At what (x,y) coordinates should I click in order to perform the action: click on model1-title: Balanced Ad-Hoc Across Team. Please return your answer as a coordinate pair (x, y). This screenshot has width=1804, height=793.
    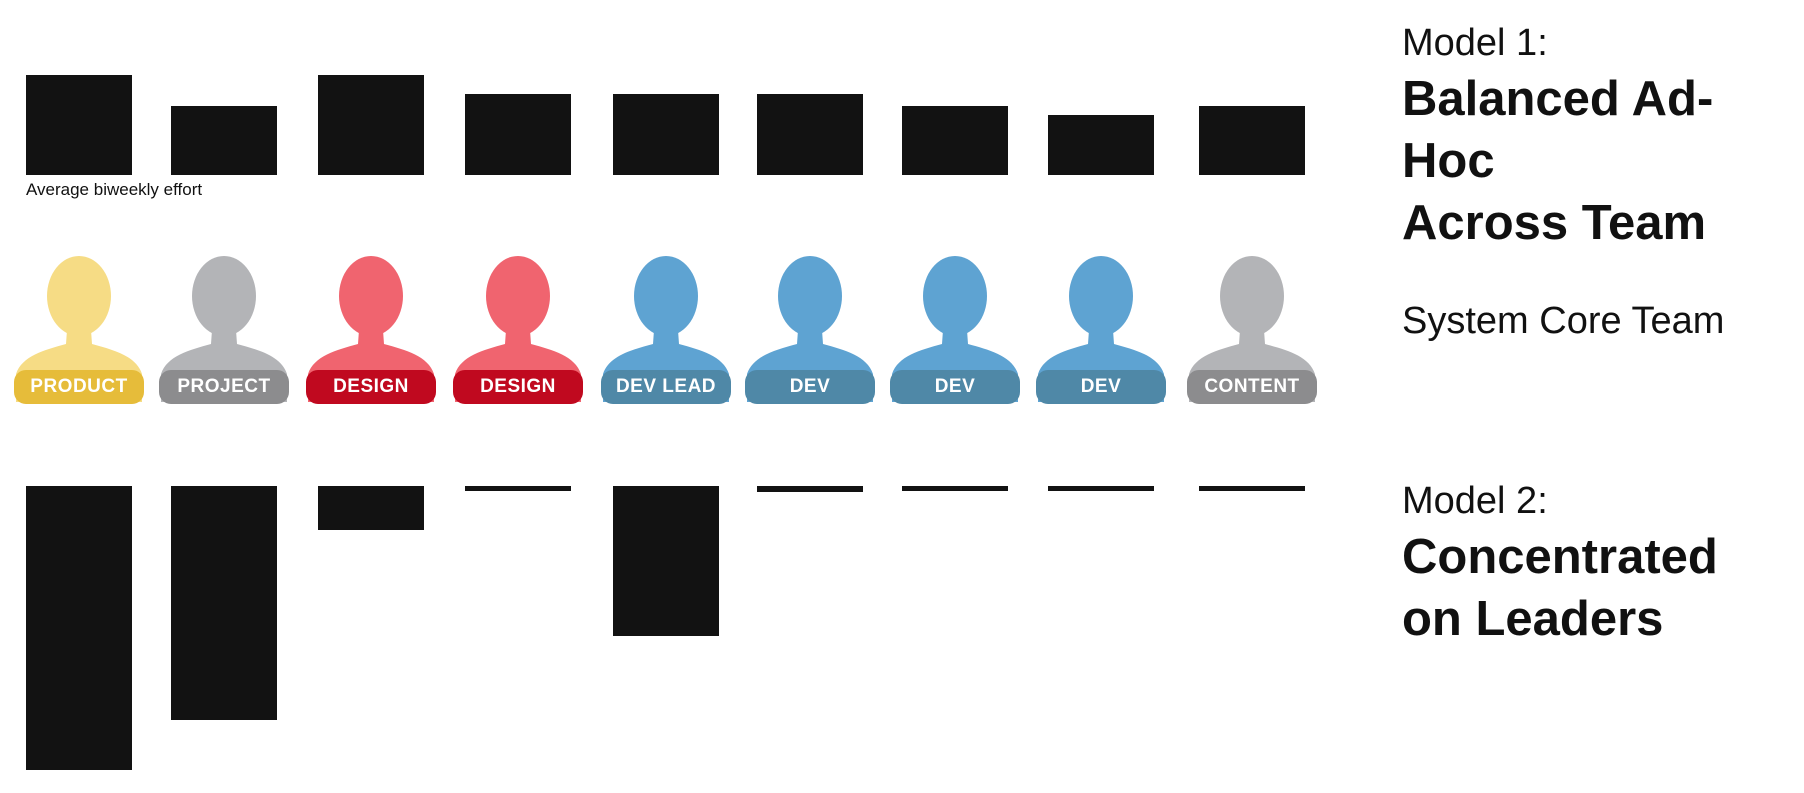
    Looking at the image, I should click on (1603, 161).